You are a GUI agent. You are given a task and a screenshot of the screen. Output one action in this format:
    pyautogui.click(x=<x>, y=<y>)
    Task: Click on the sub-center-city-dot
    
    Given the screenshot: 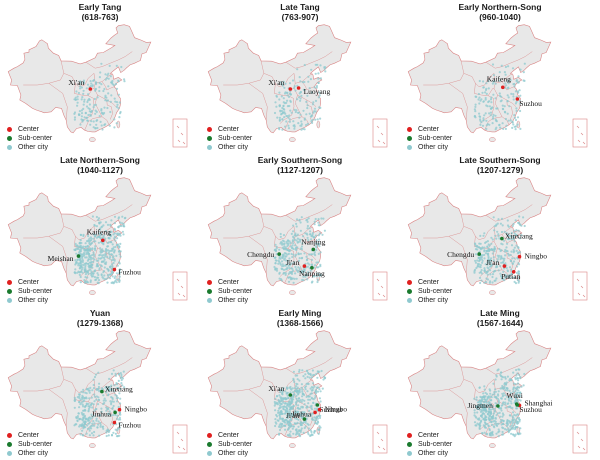 What is the action you would take?
    pyautogui.click(x=290, y=395)
    